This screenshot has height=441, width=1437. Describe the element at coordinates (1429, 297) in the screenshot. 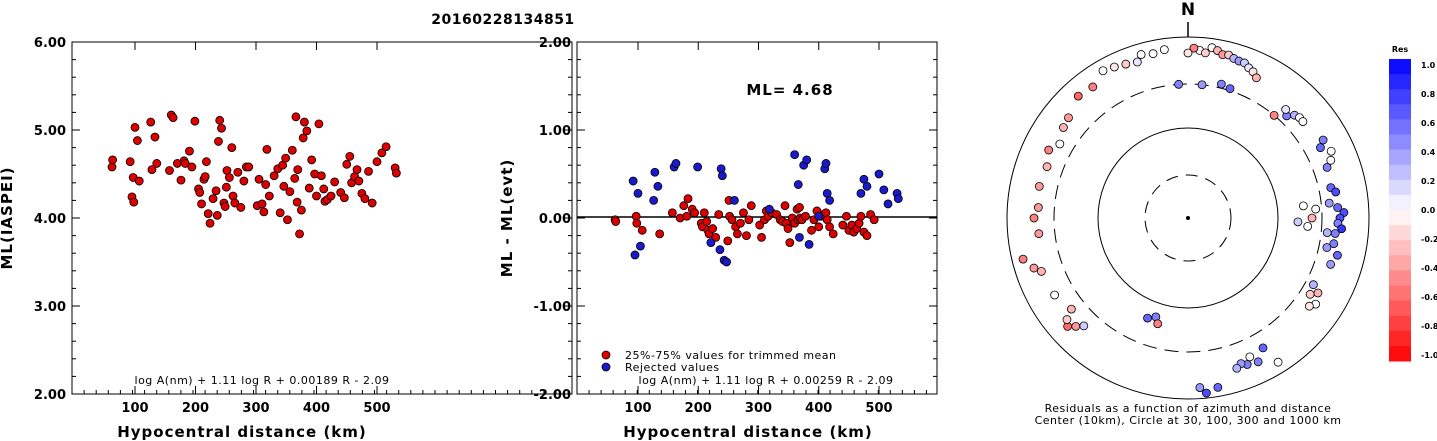

I see `colorbar-tick-label: -0.6` at that location.